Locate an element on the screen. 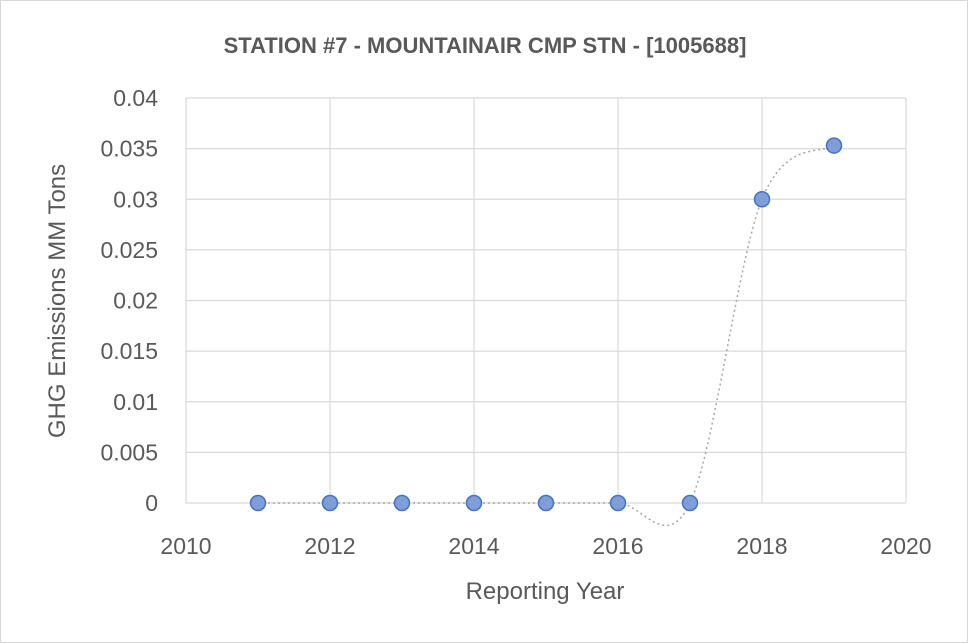  y-tick-label: 0.02 is located at coordinates (135, 301).